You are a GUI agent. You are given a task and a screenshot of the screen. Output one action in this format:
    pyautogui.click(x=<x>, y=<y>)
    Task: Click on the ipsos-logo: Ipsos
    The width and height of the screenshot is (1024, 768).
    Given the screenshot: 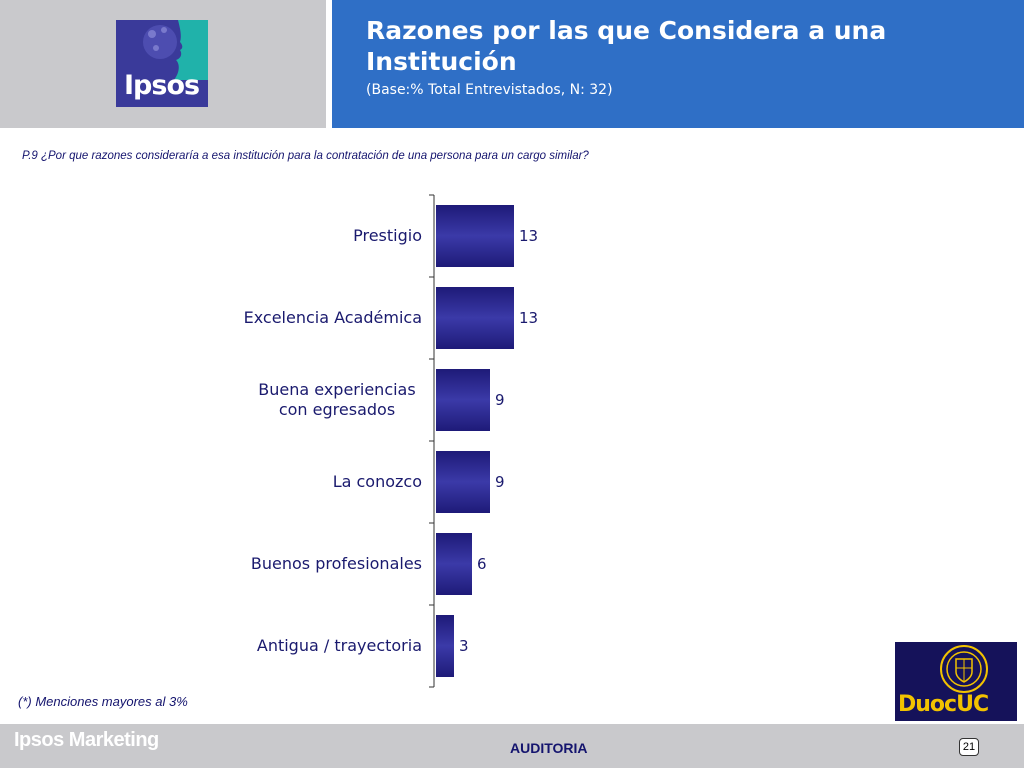 What is the action you would take?
    pyautogui.click(x=162, y=63)
    